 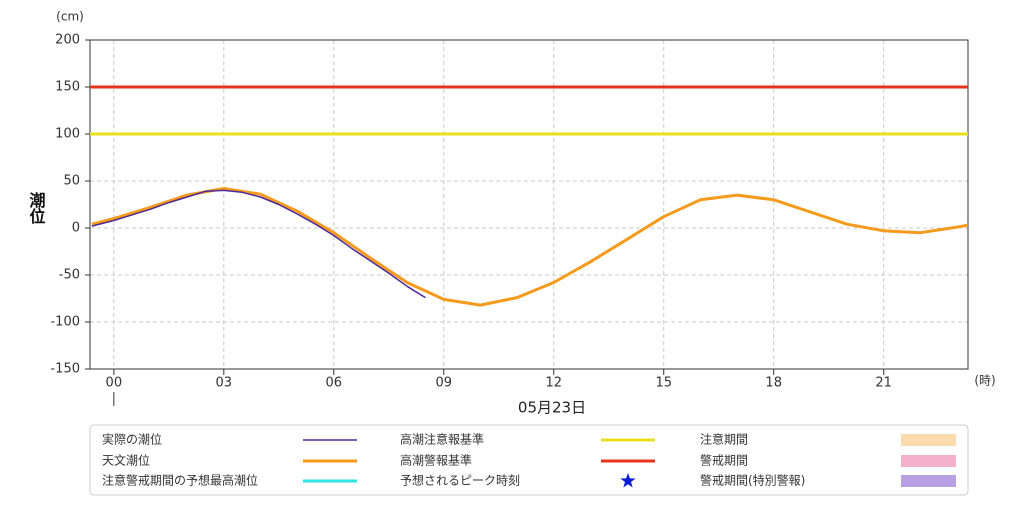 I want to click on y-tick-label: 150, so click(x=67, y=87).